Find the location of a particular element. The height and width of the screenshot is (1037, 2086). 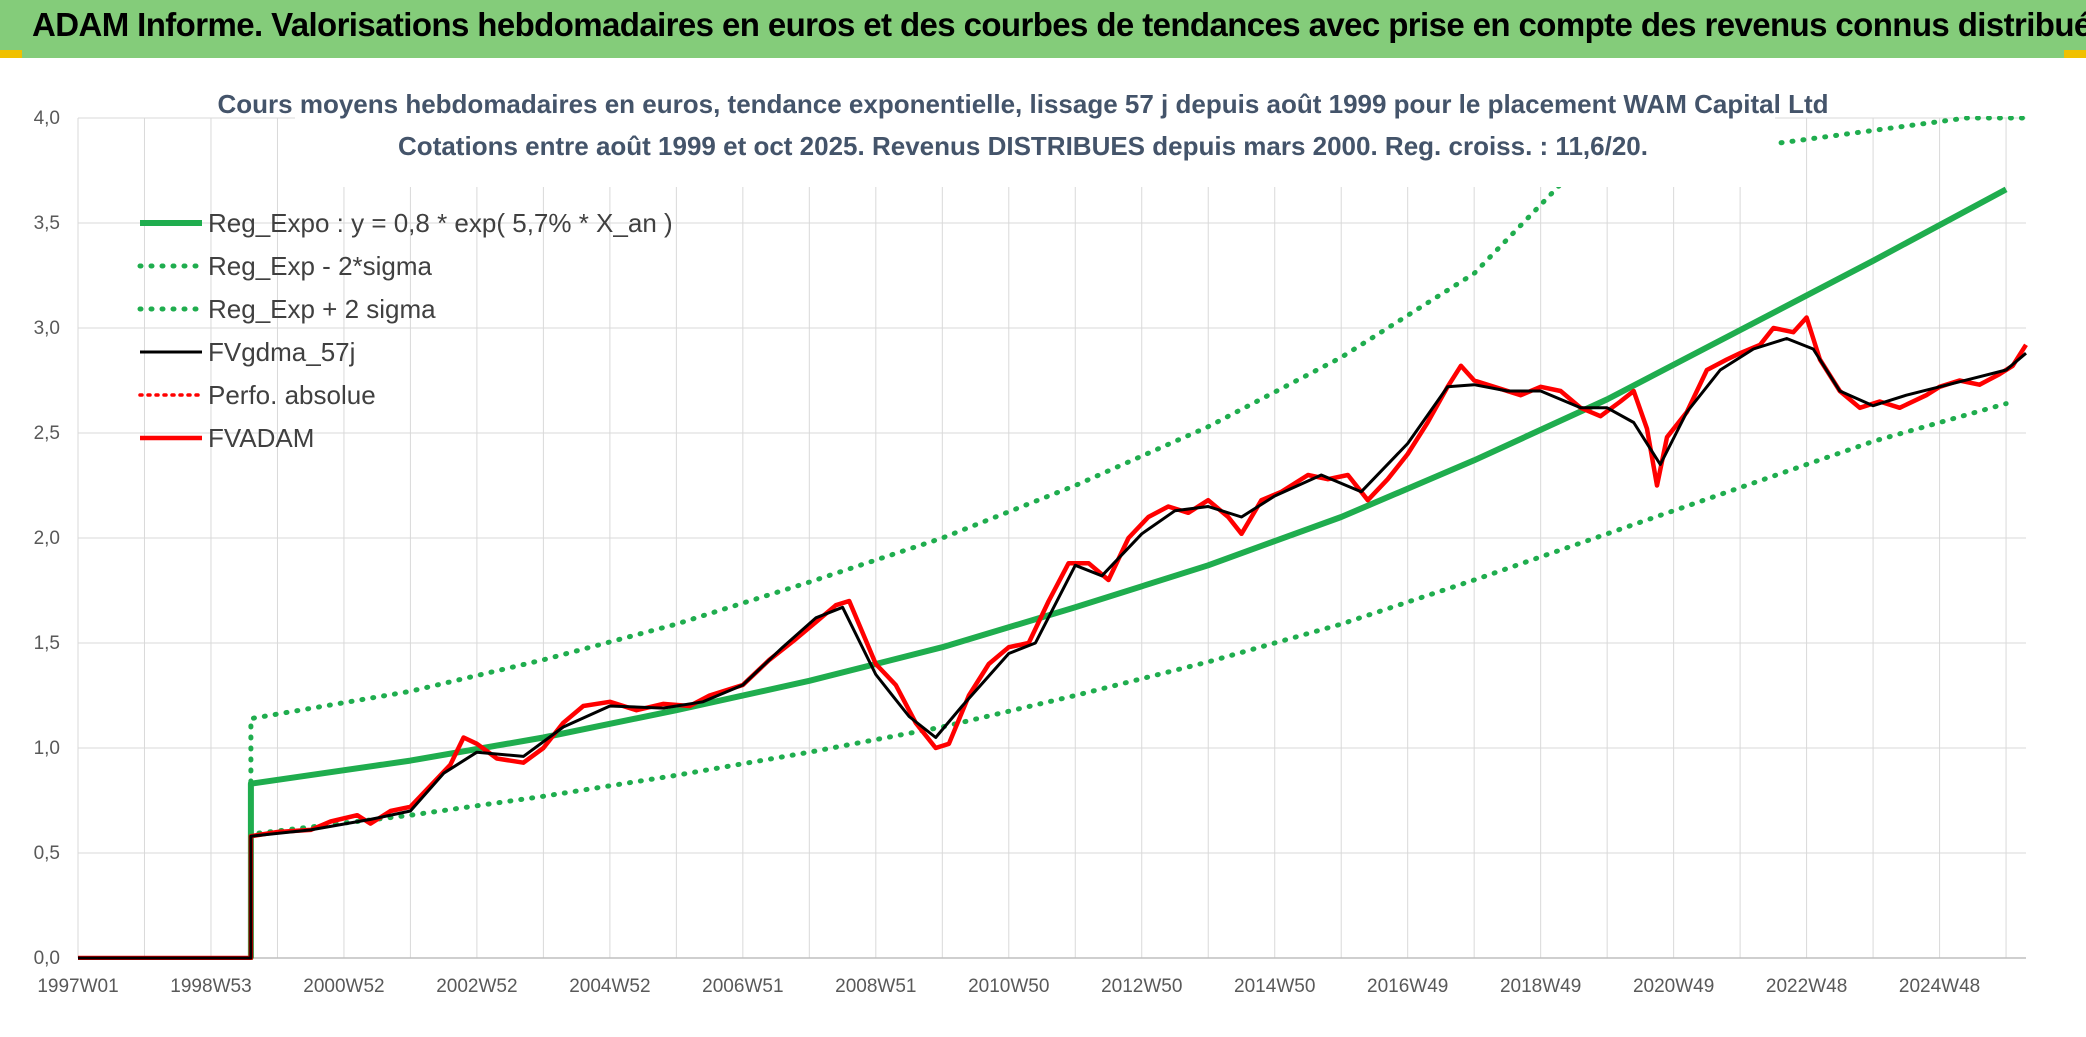

chart-title-background is located at coordinates (1035, 135).